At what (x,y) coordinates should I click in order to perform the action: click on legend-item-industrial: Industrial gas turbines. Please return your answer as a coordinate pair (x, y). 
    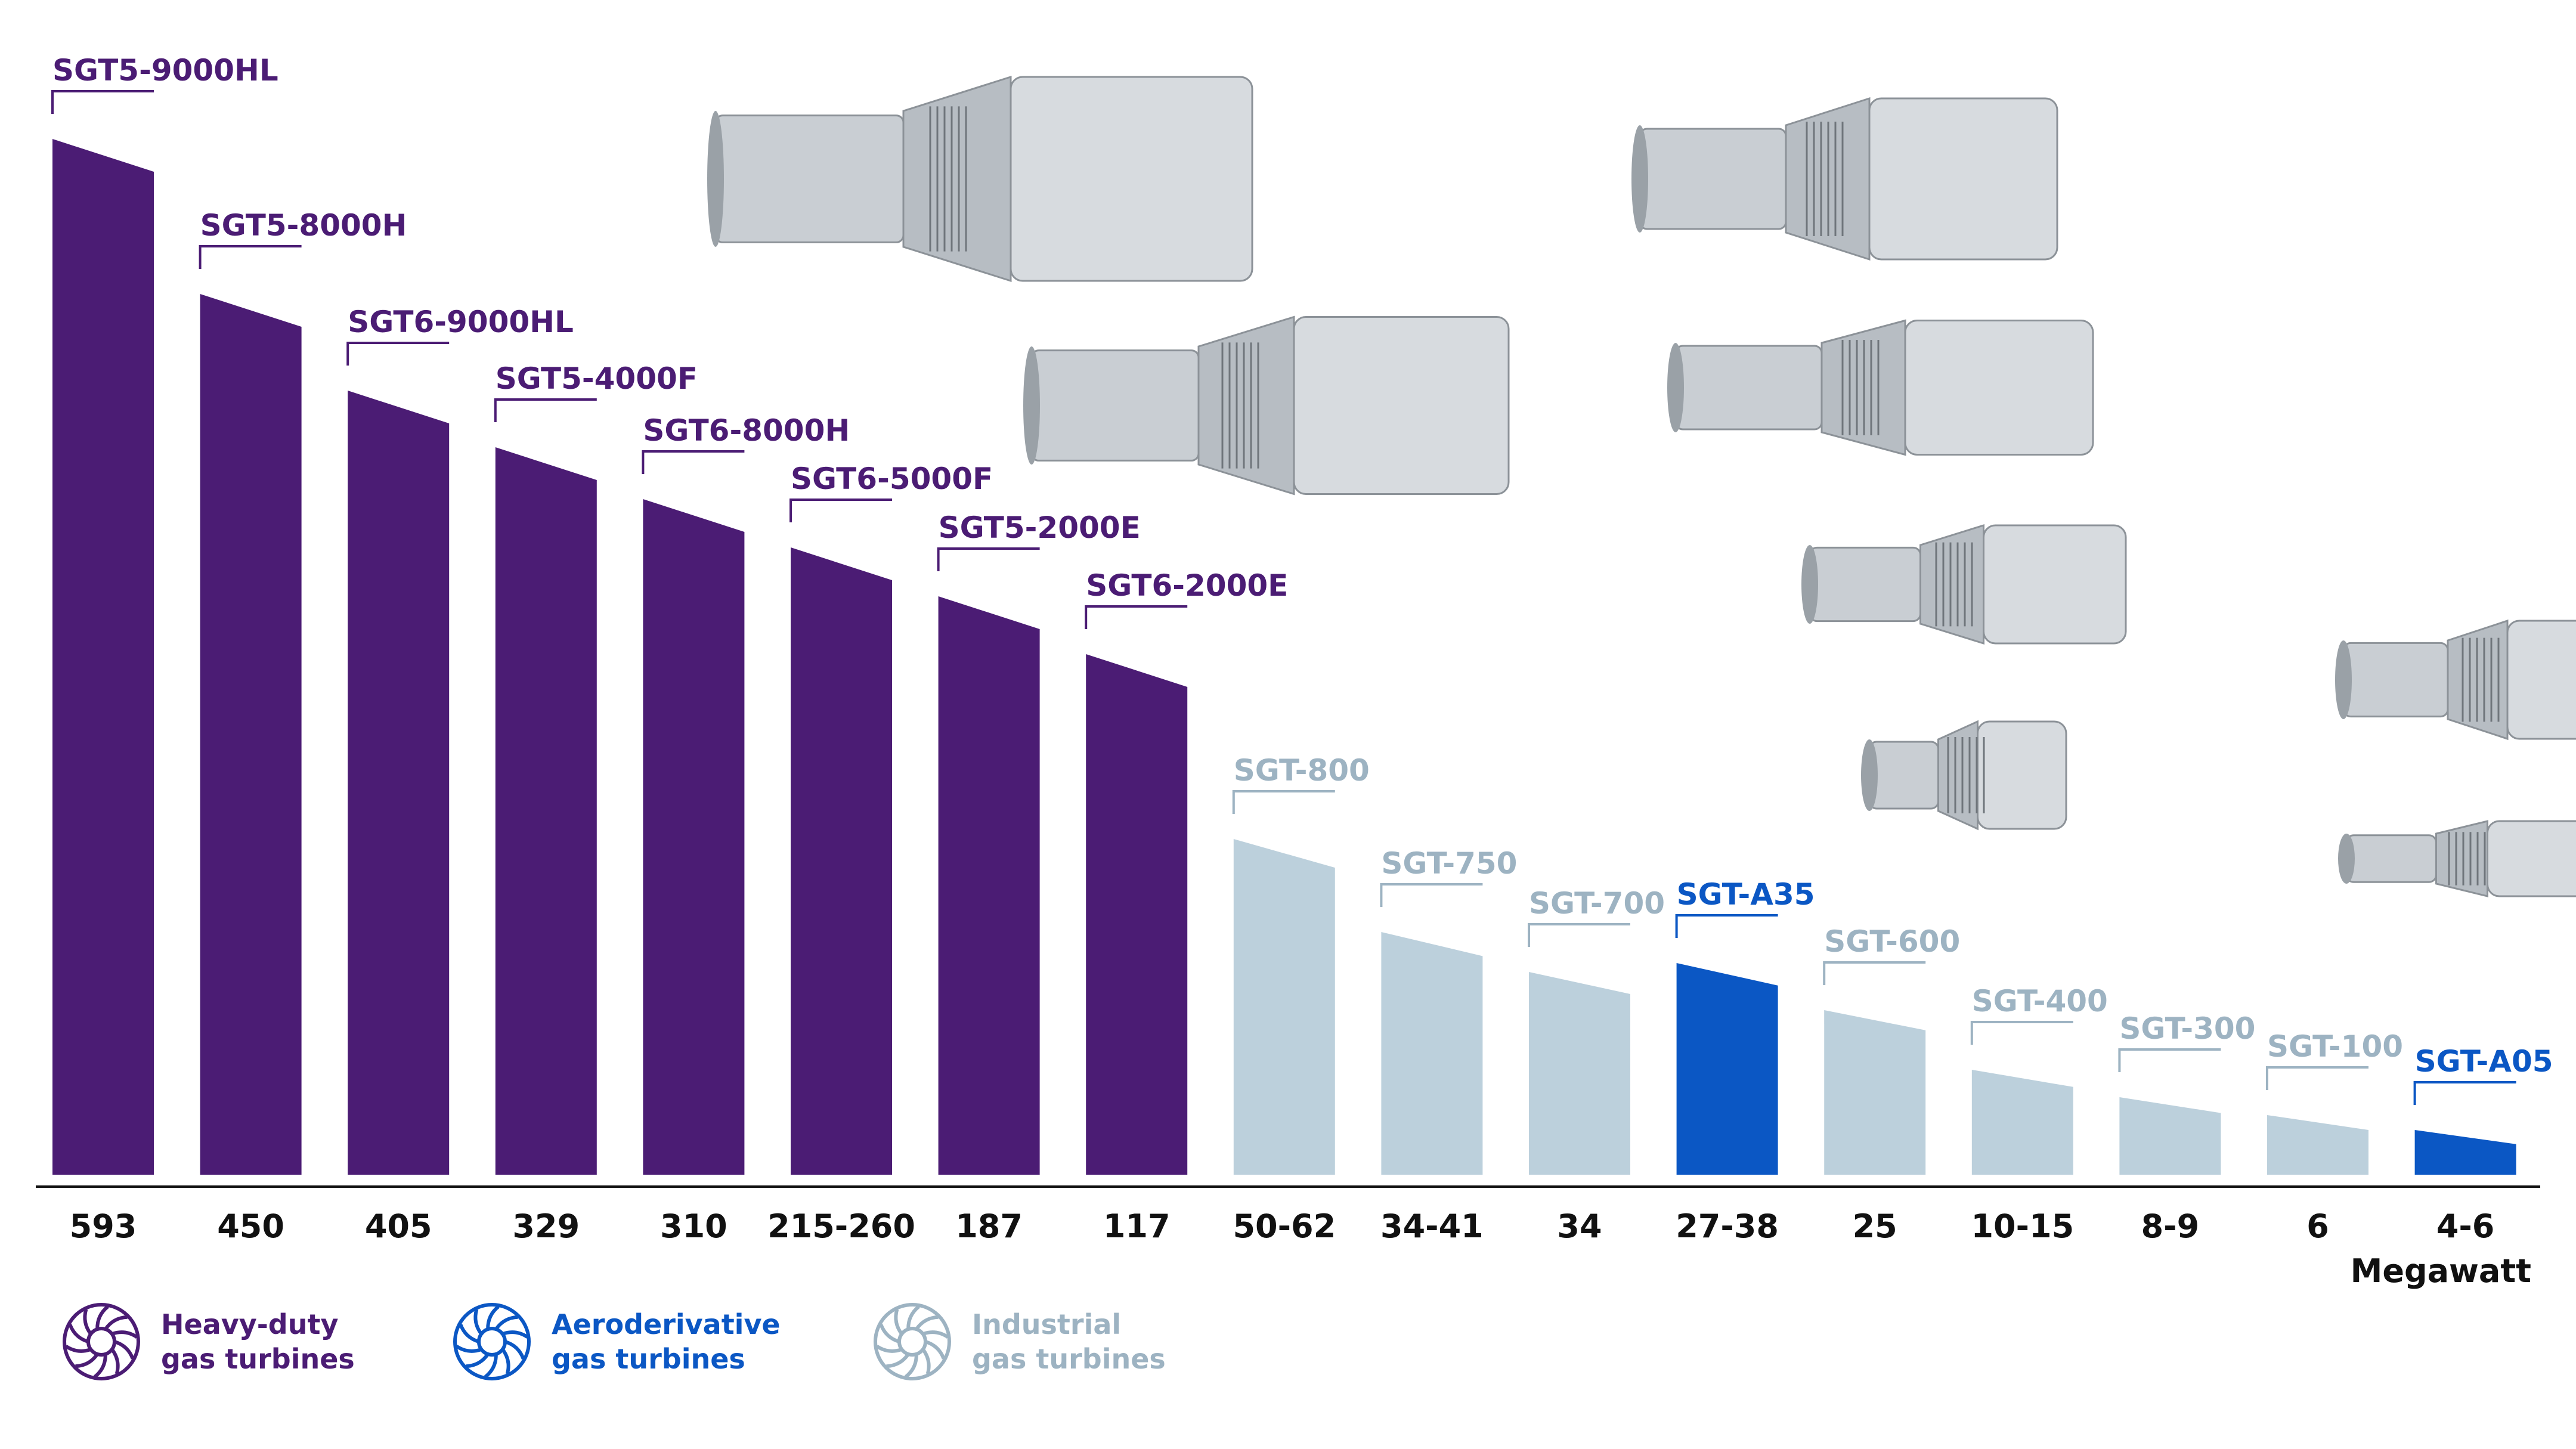
    Looking at the image, I should click on (1019, 1342).